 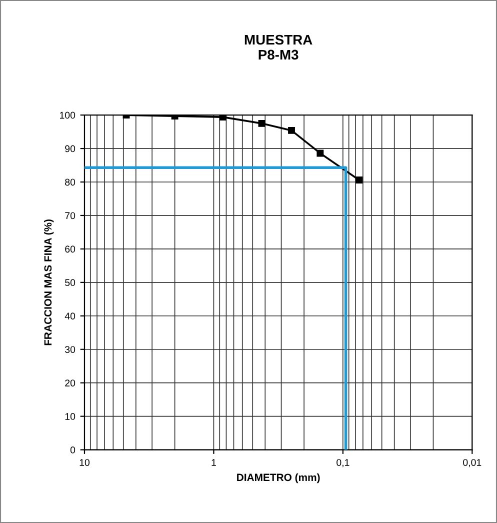 What do you see at coordinates (278, 47) in the screenshot?
I see `chart-title: MUESTRA P8-M3` at bounding box center [278, 47].